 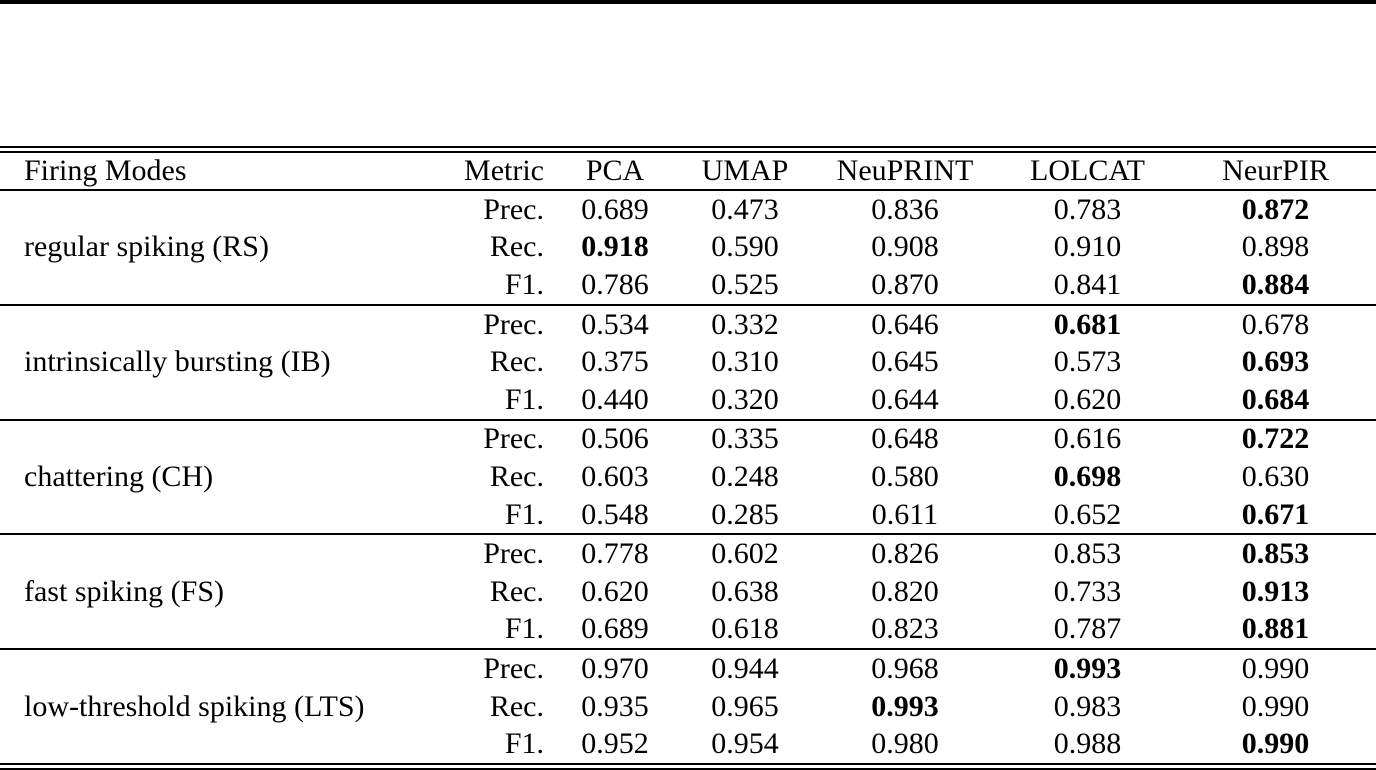 I want to click on value-cell: 0.786, so click(x=615, y=284).